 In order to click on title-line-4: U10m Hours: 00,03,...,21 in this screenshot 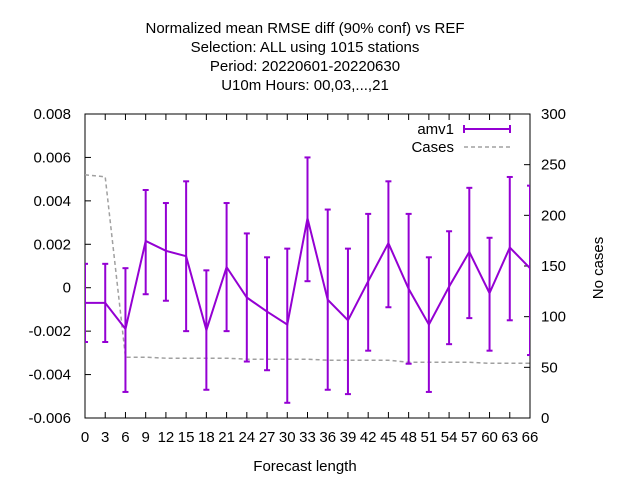, I will do `click(305, 85)`.